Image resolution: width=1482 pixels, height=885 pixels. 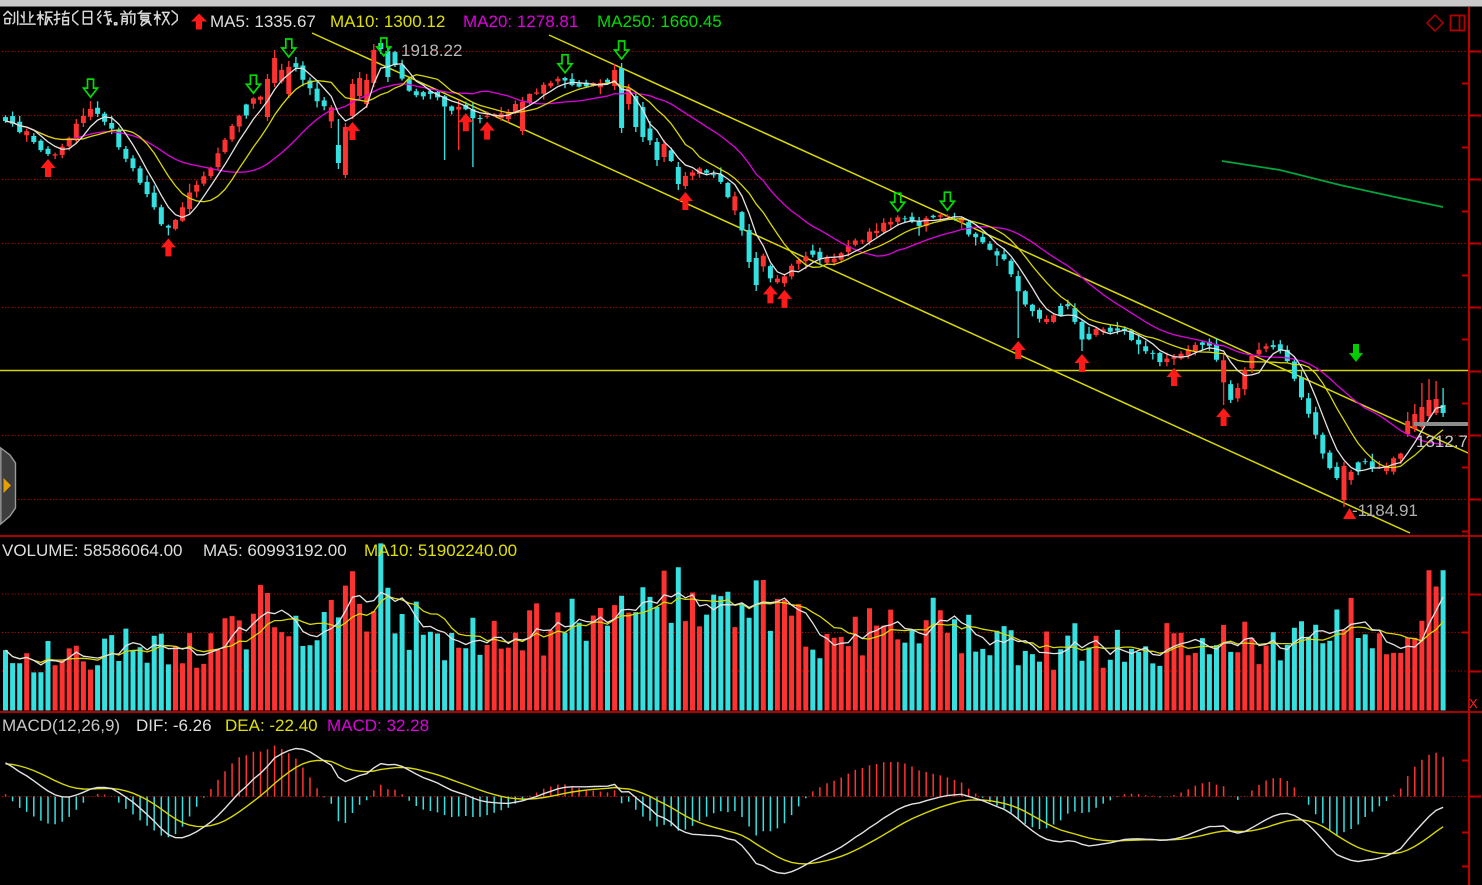 What do you see at coordinates (440, 550) in the screenshot?
I see `svg-text: MA10: 51902240.00` at bounding box center [440, 550].